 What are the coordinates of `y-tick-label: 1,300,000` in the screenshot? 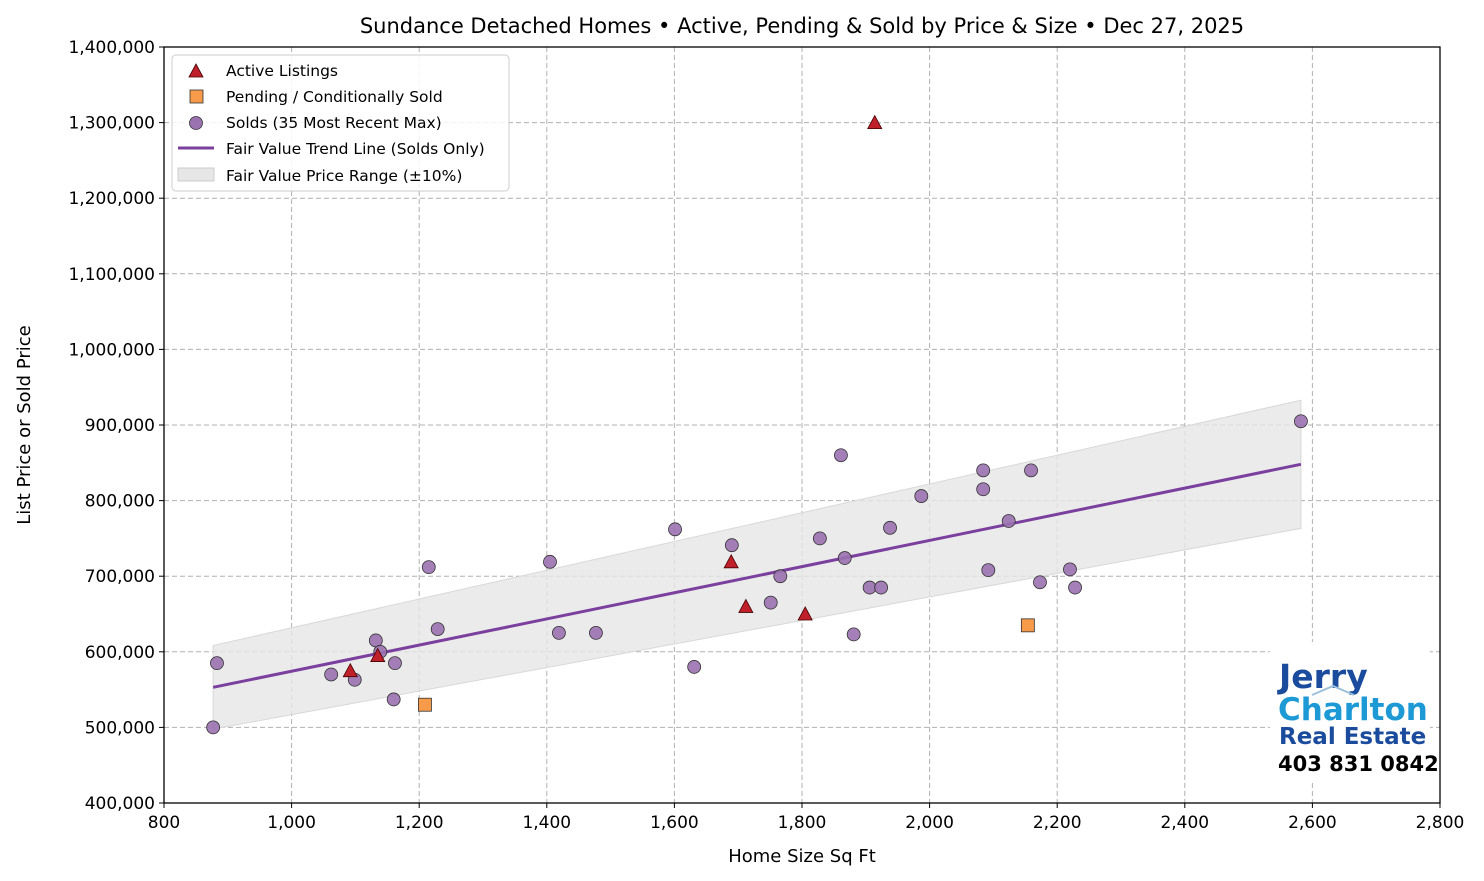 It's located at (111, 124).